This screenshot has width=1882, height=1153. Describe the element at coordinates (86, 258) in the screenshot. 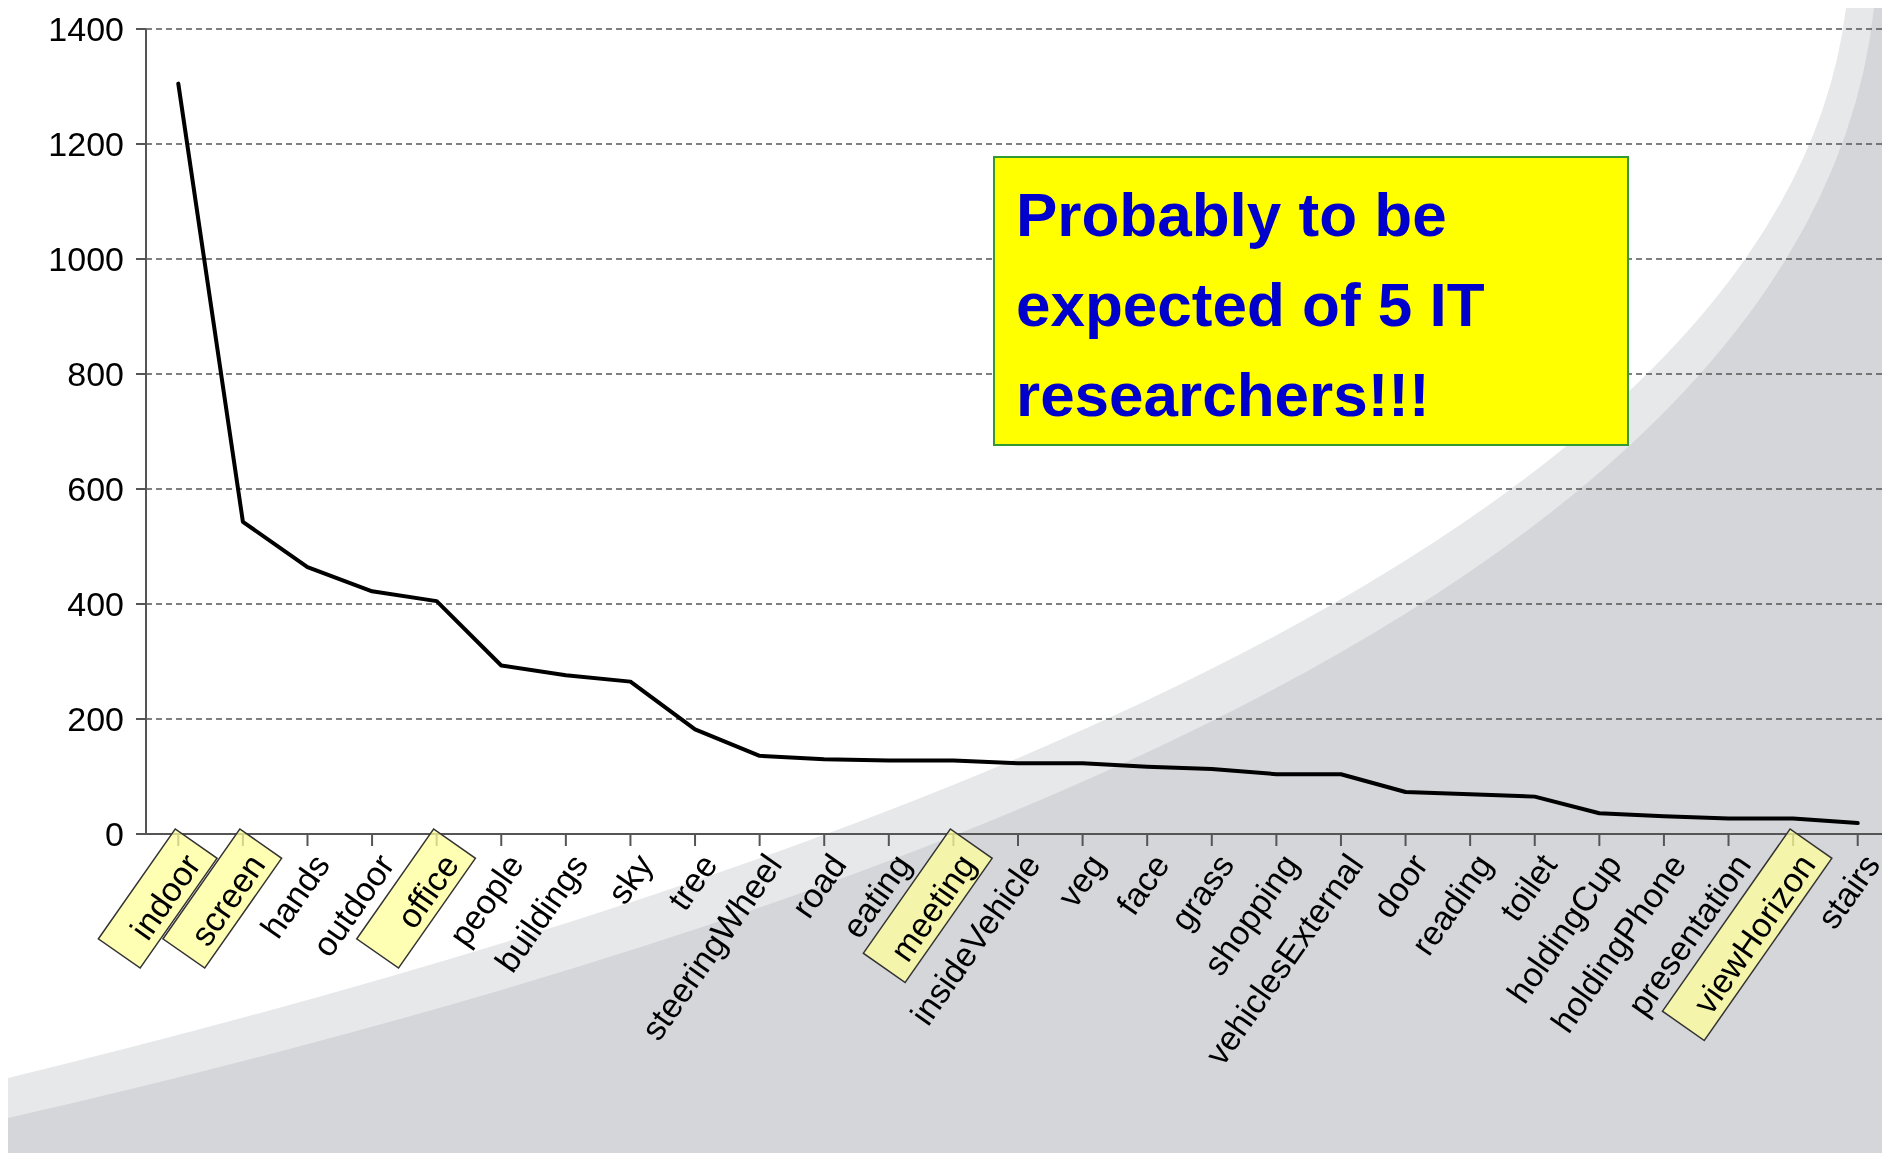

I see `y-tick-label: 1000` at that location.